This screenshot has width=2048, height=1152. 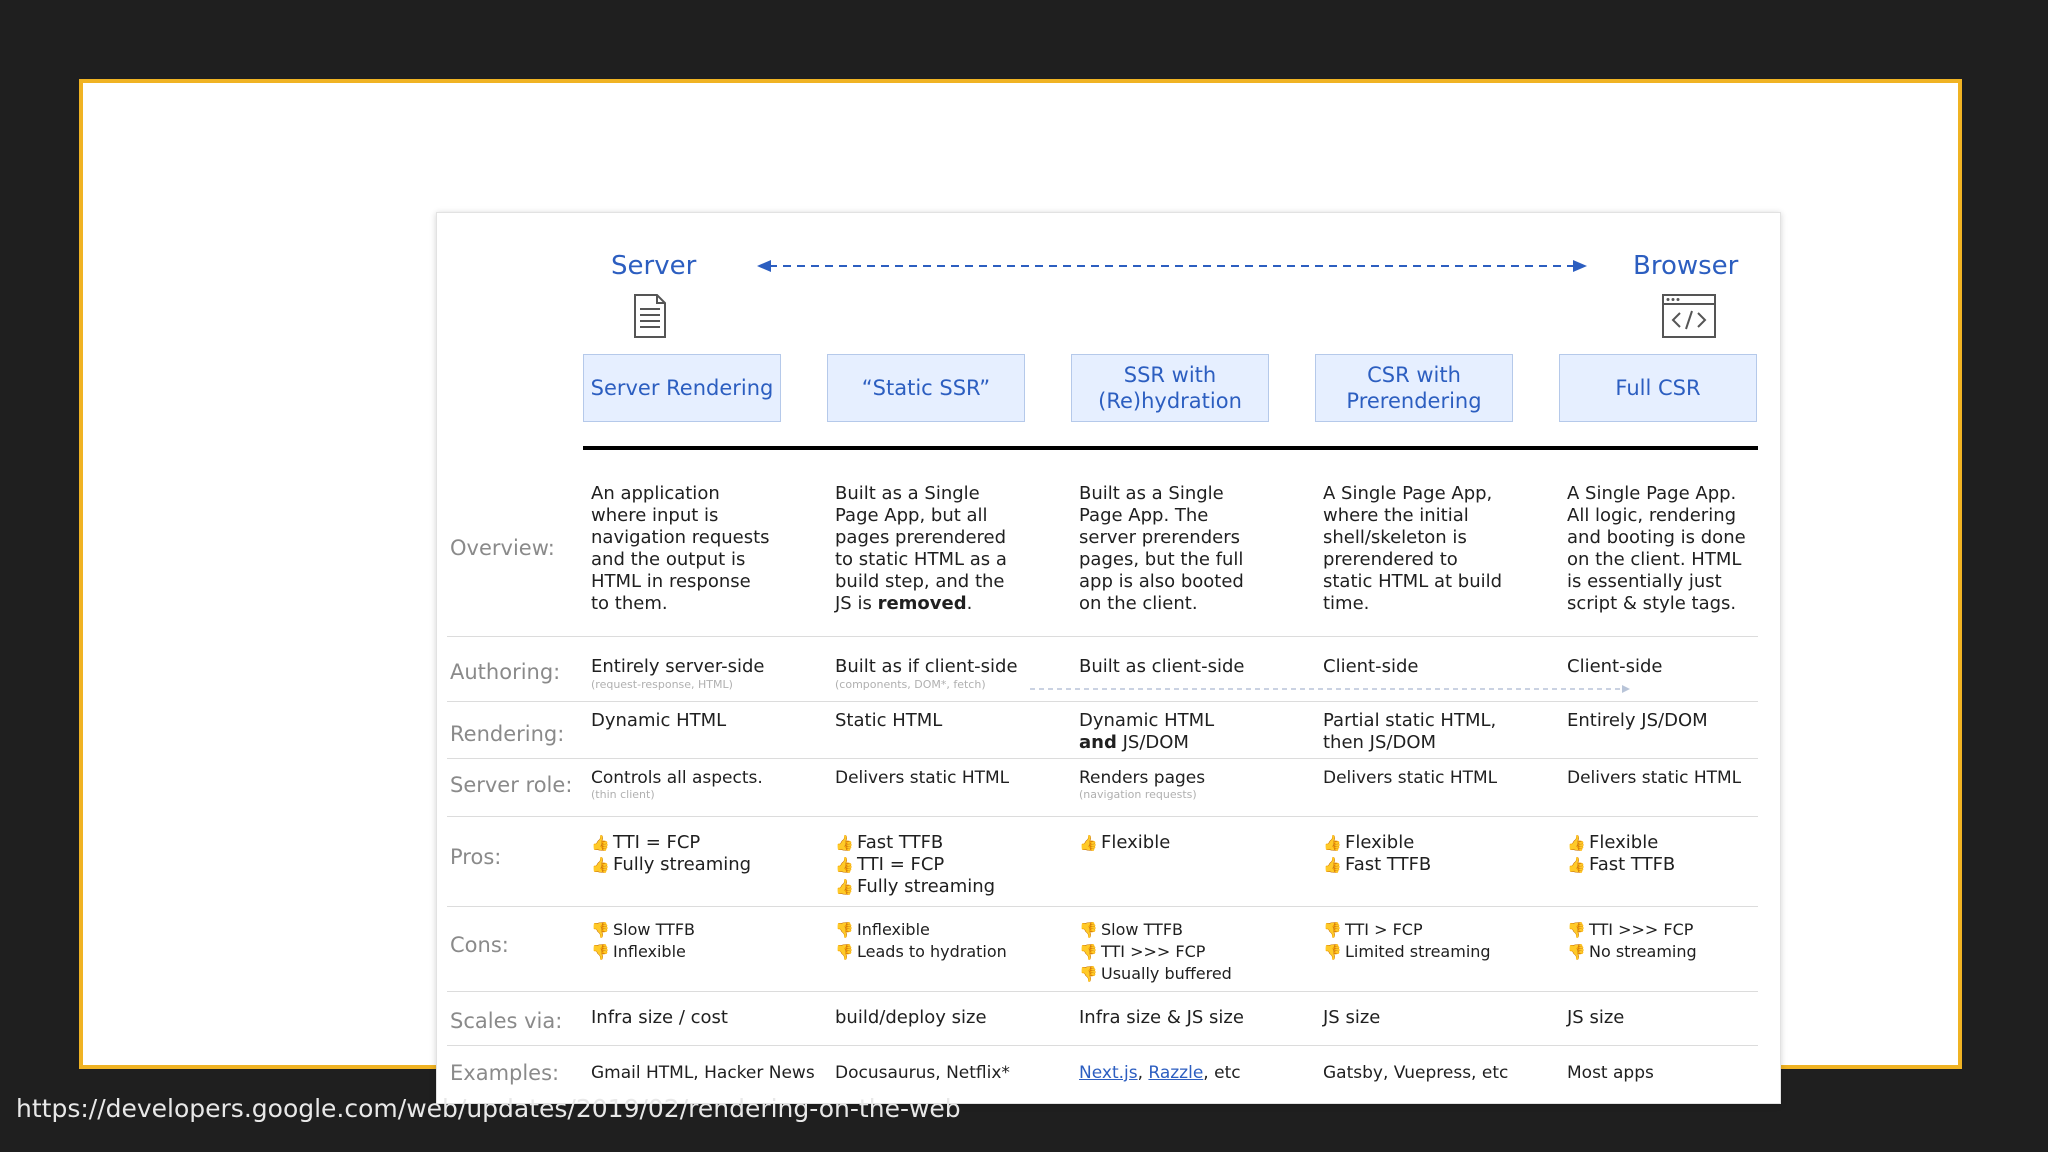 I want to click on cell-text: Client-side, so click(x=1371, y=666).